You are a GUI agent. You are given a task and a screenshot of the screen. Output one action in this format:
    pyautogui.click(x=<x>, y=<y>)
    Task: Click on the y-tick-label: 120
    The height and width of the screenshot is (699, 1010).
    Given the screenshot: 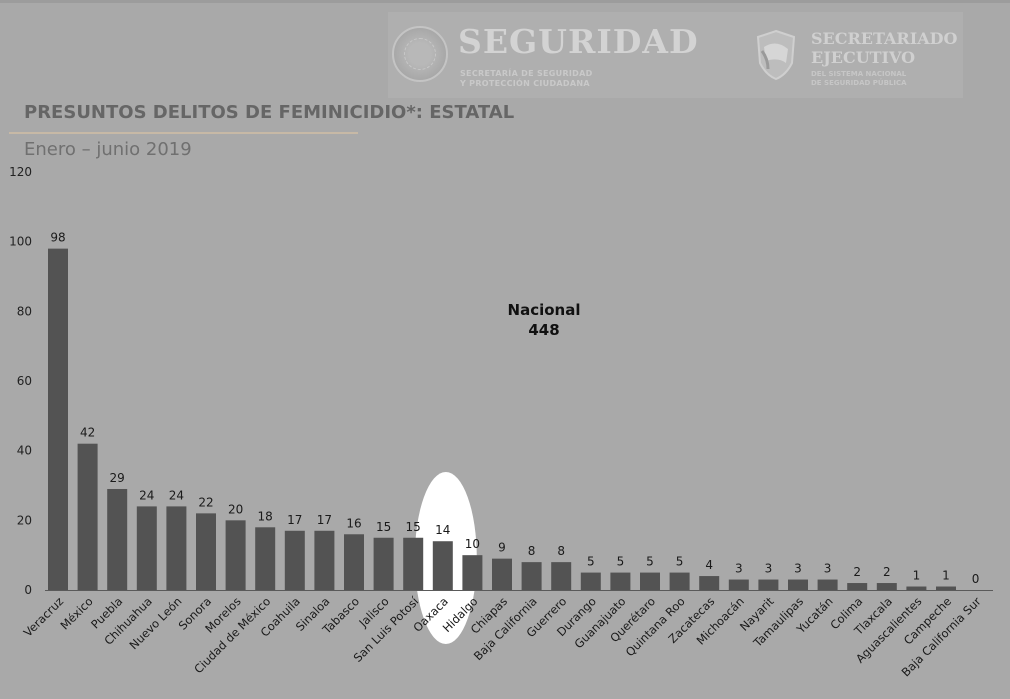 What is the action you would take?
    pyautogui.click(x=20, y=172)
    